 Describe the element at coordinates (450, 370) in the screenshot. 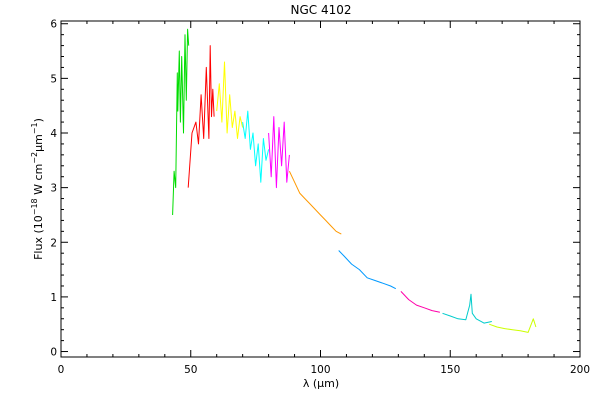

I see `x-tick-label: 150` at that location.